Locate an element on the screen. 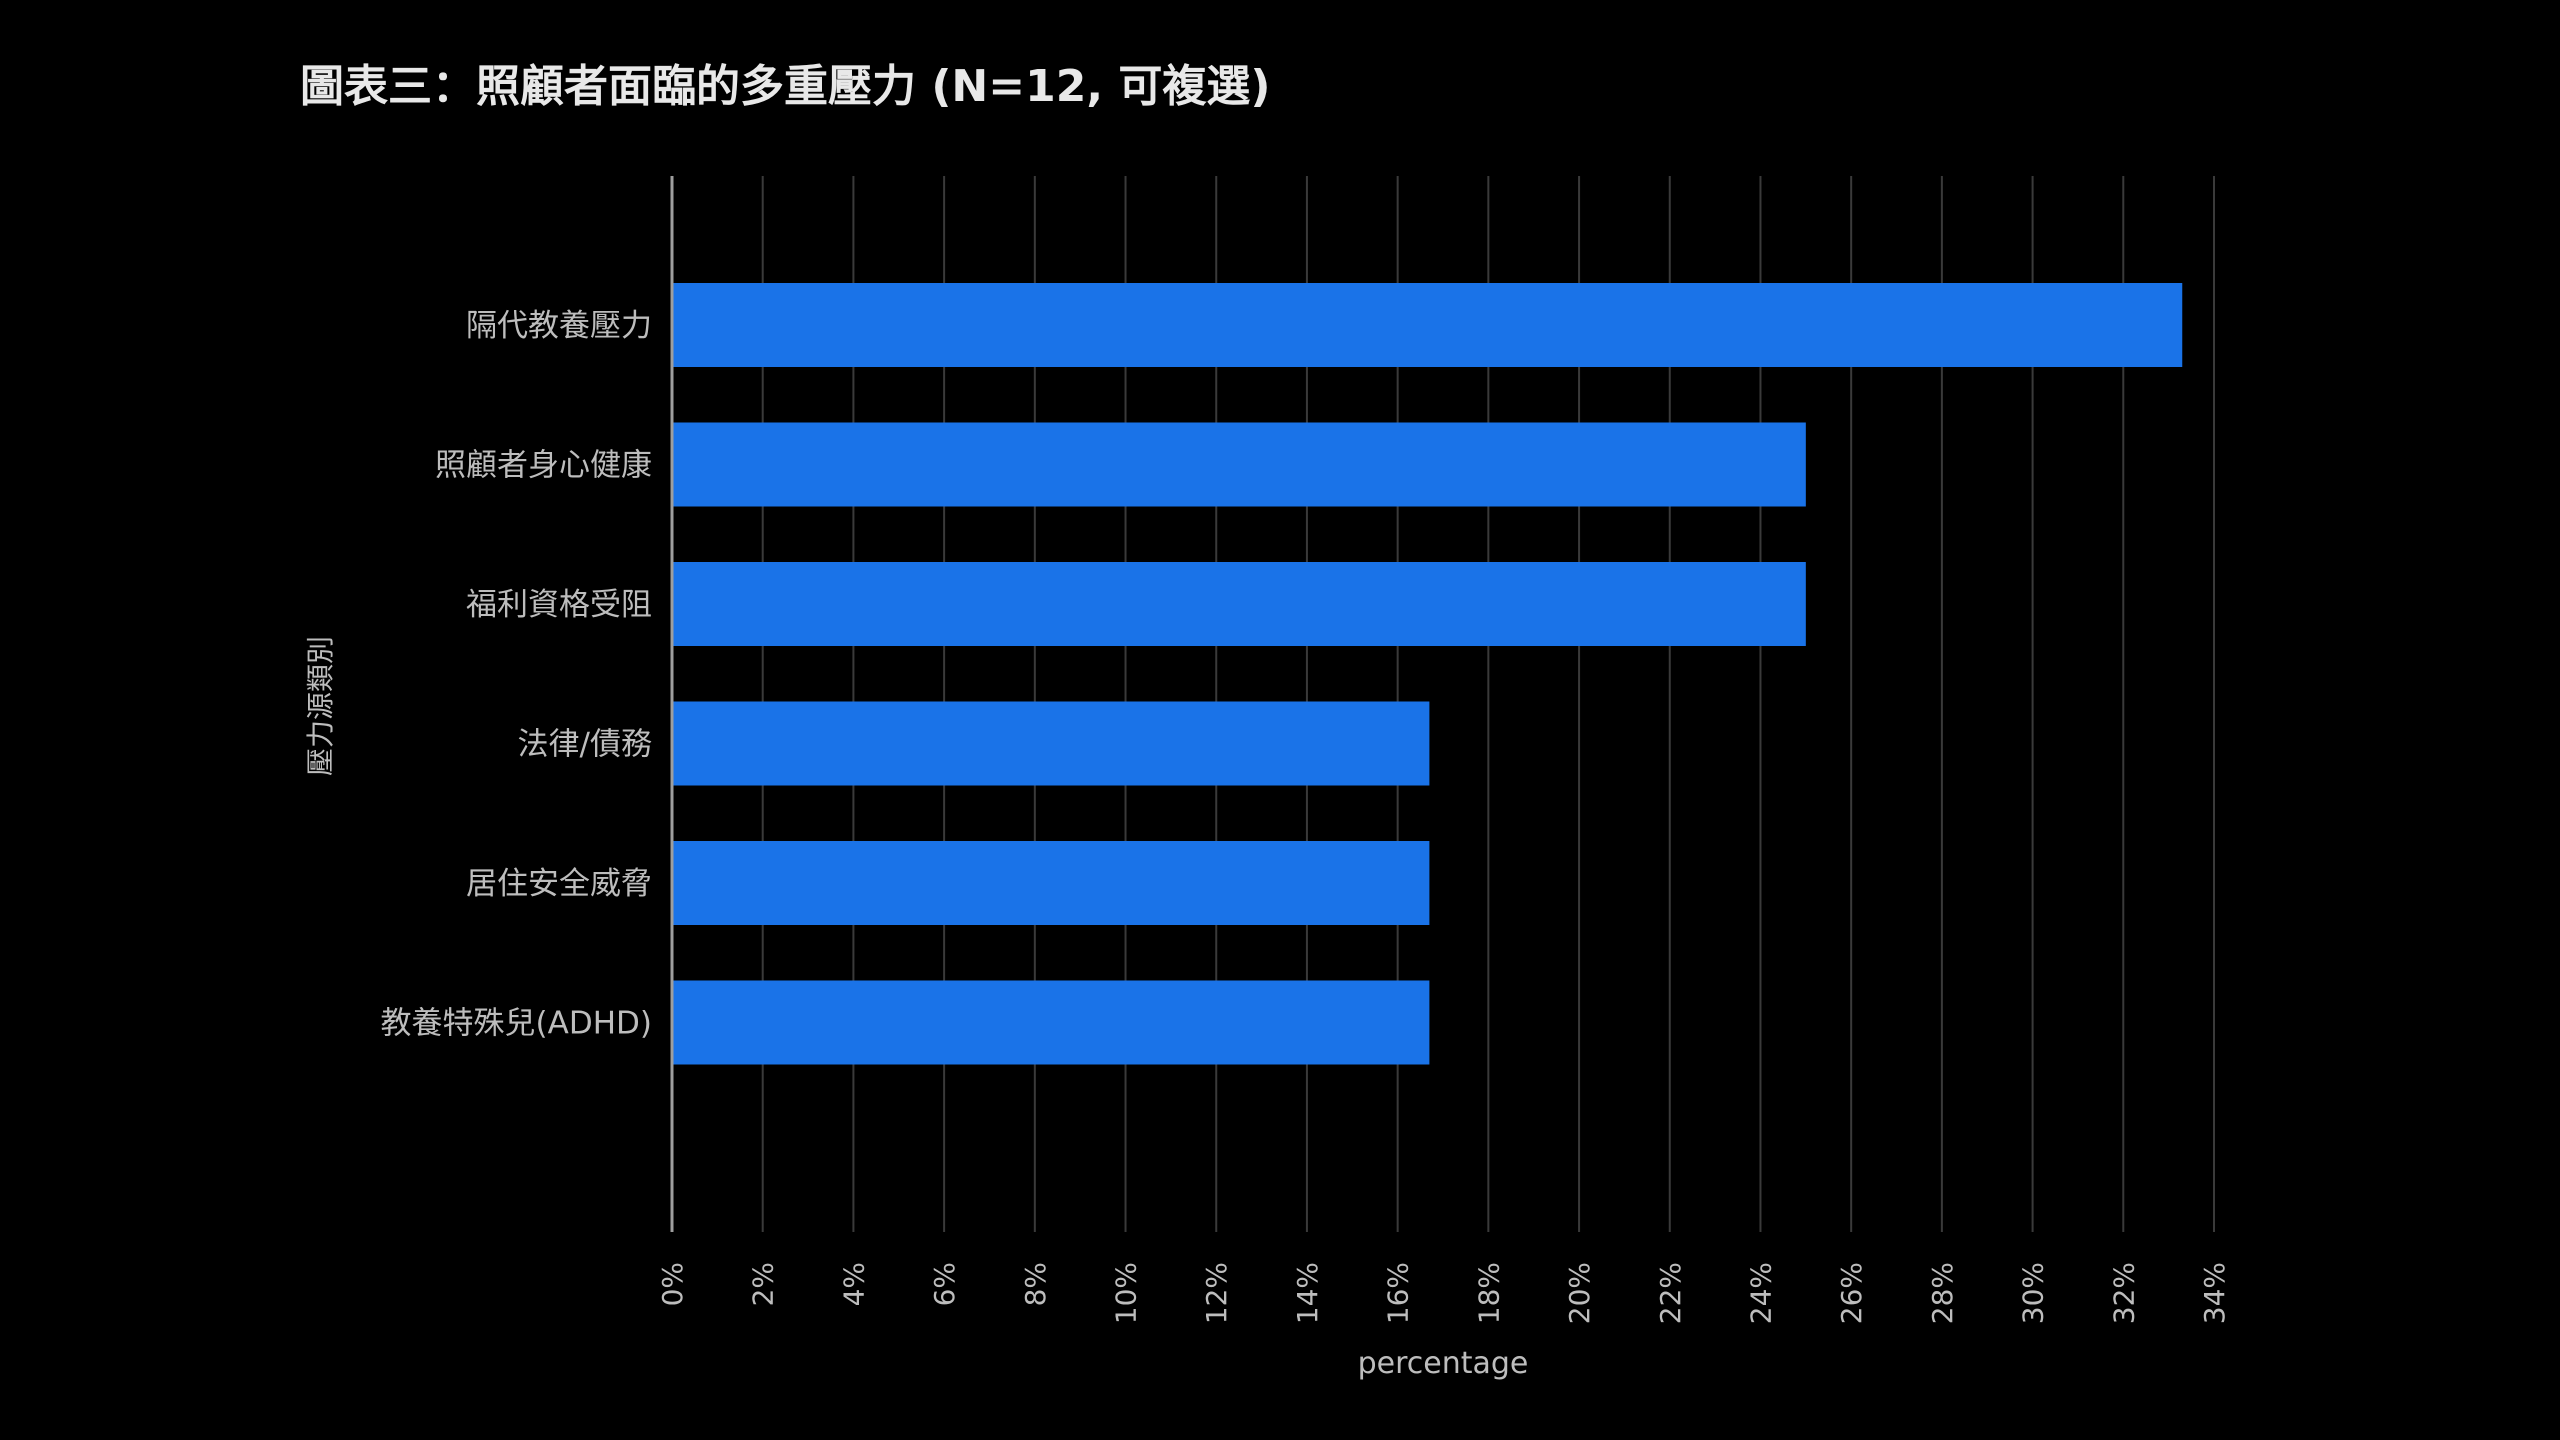 This screenshot has width=2560, height=1440. x-tick-label: 24% is located at coordinates (1760, 1293).